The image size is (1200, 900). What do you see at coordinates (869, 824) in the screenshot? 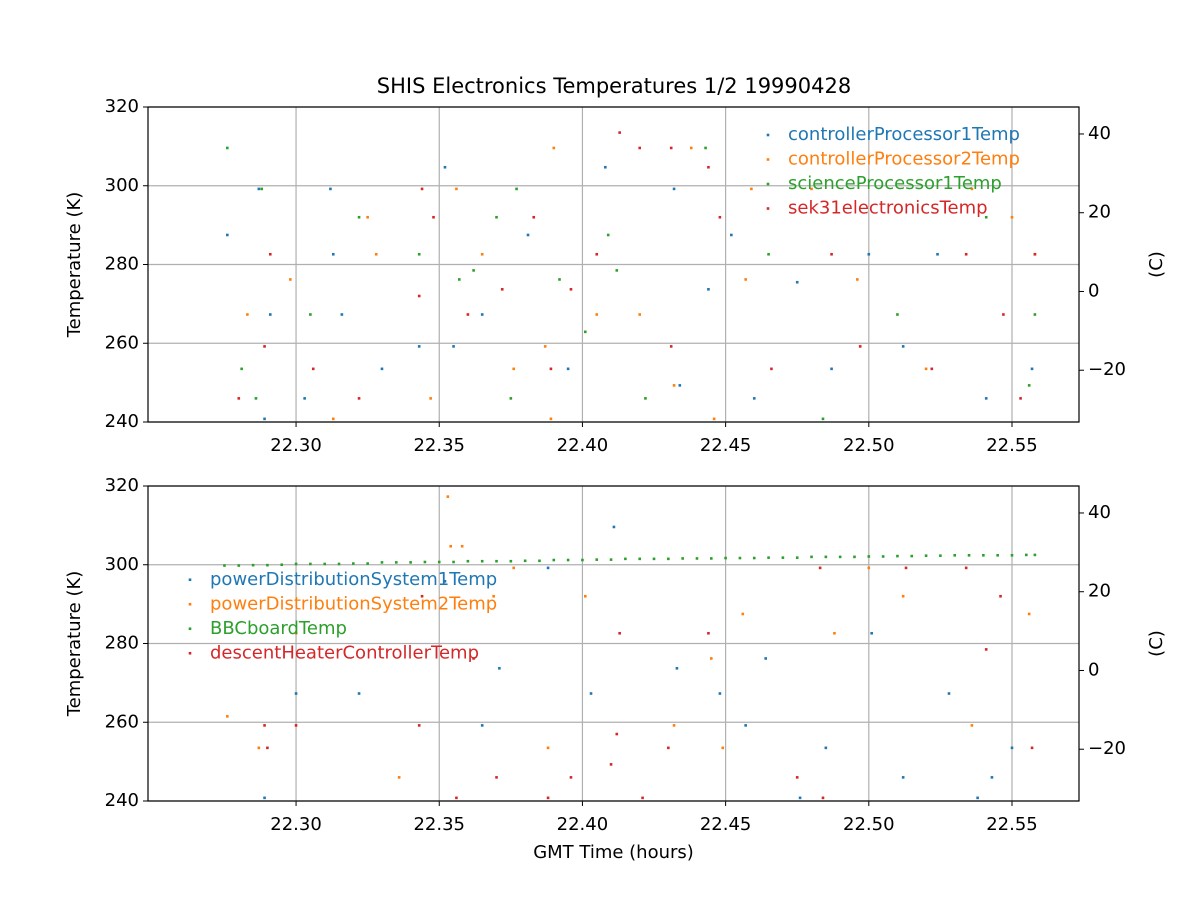
I see `x-tick-label: 22.50` at bounding box center [869, 824].